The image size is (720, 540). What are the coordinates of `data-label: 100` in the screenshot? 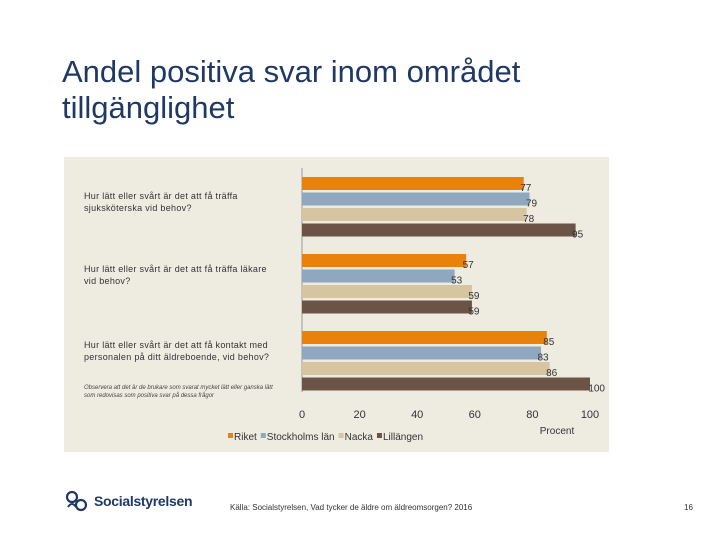 It's located at (596, 389).